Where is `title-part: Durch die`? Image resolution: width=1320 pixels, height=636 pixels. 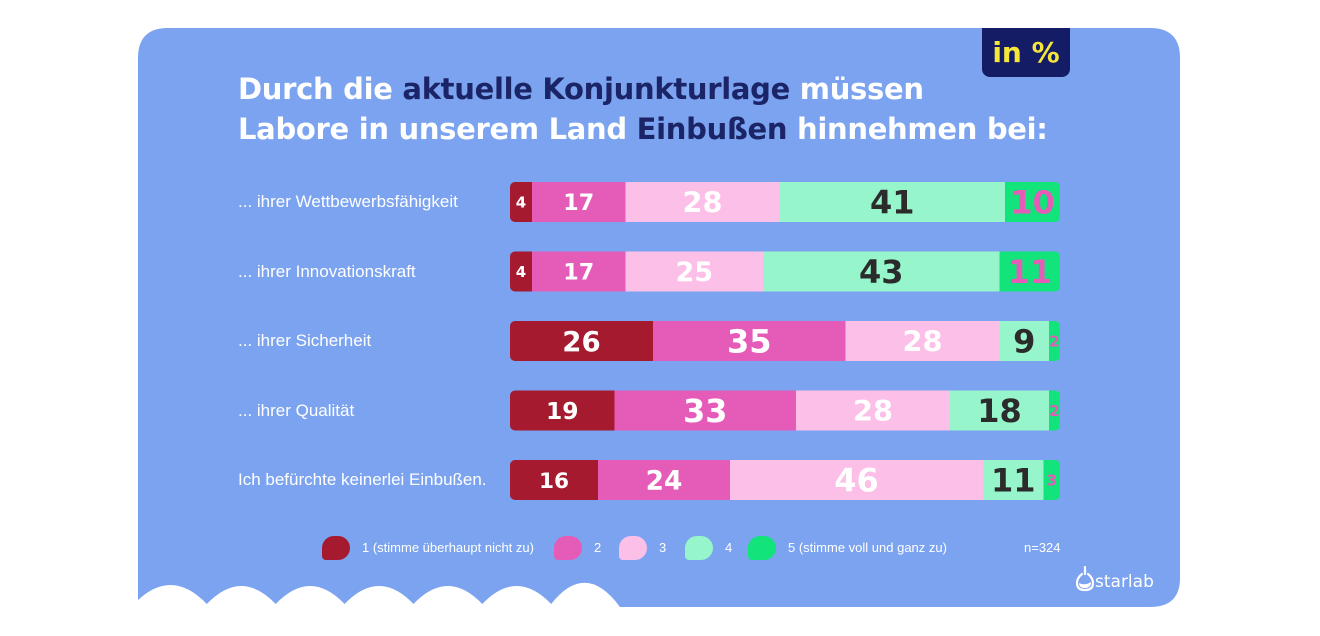 title-part: Durch die is located at coordinates (320, 89).